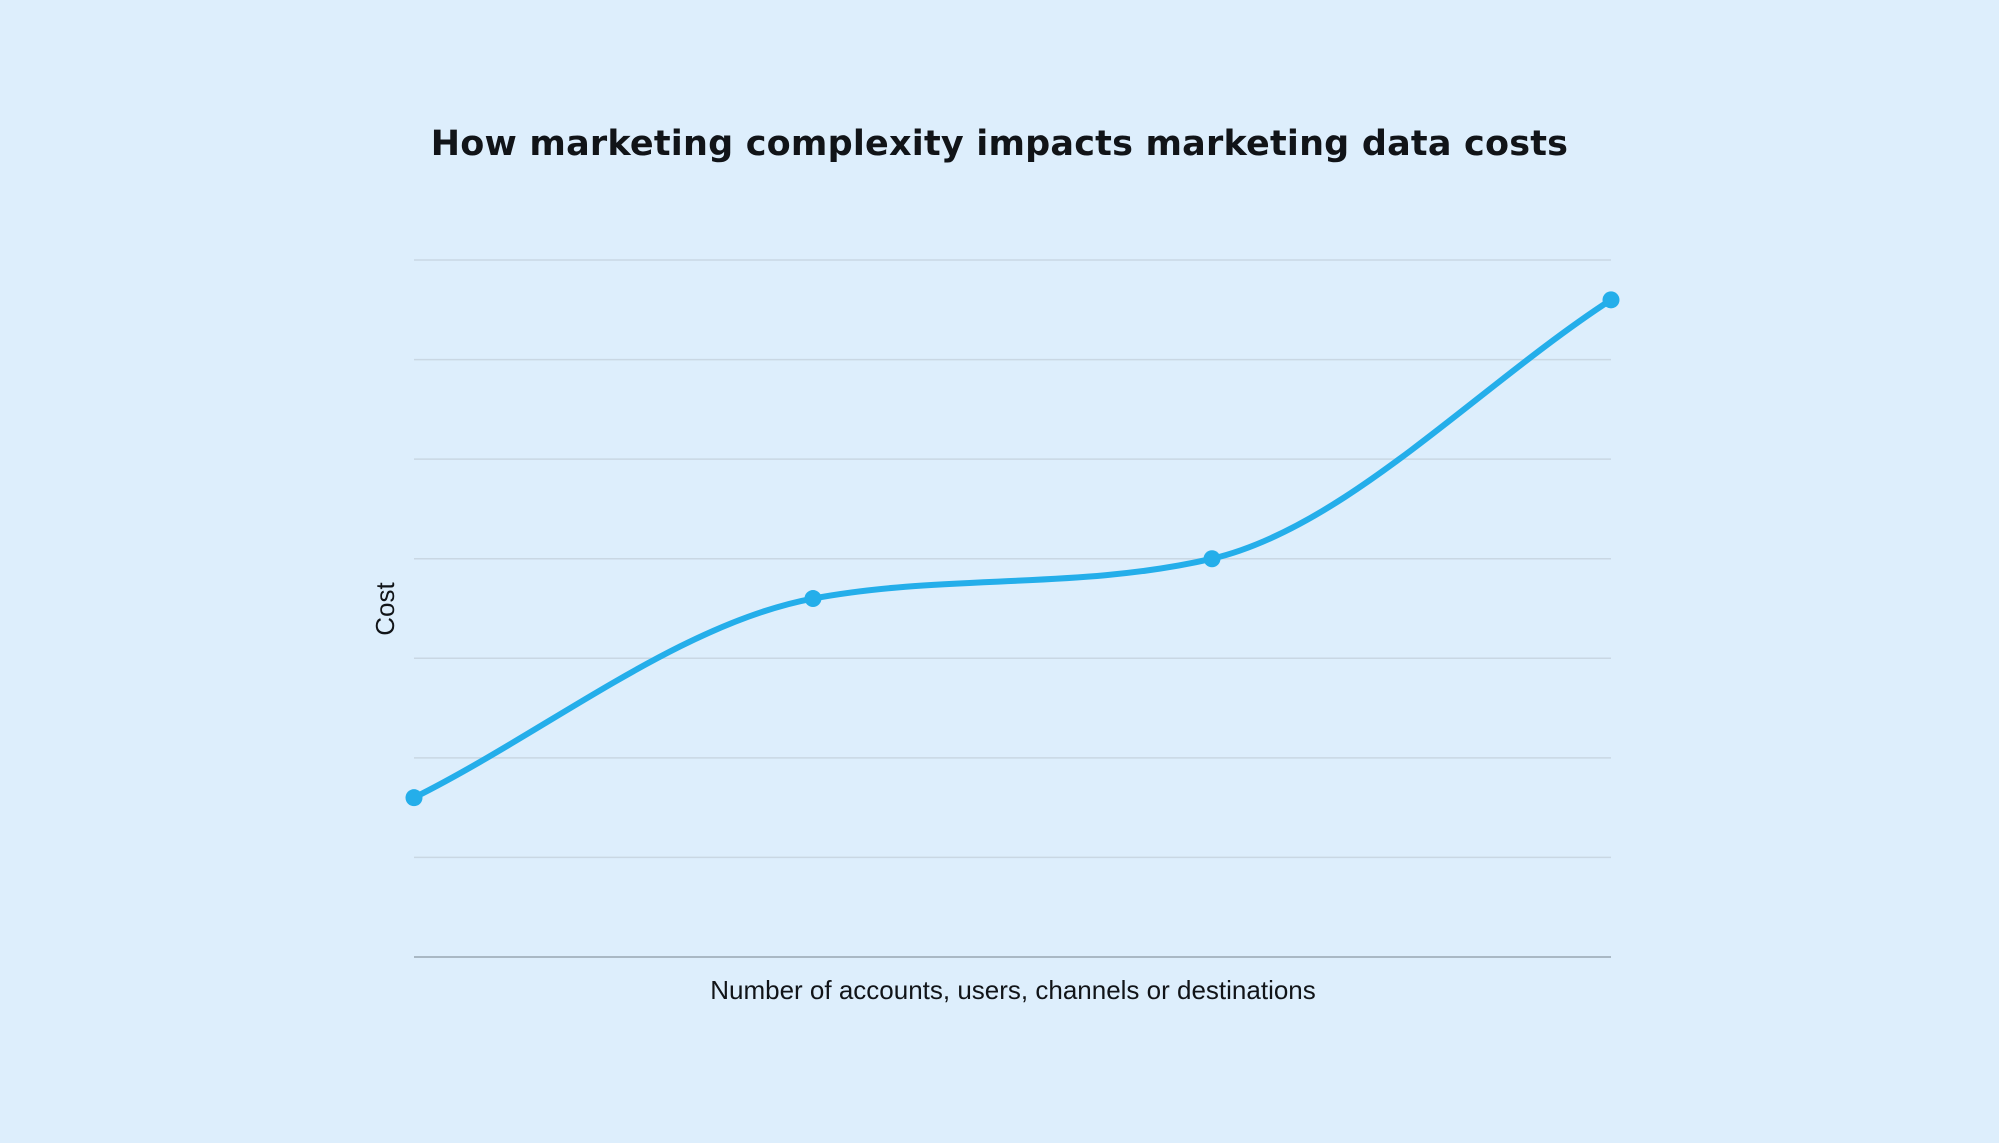 Image resolution: width=1999 pixels, height=1143 pixels. I want to click on y-axis-label: Cost, so click(385, 608).